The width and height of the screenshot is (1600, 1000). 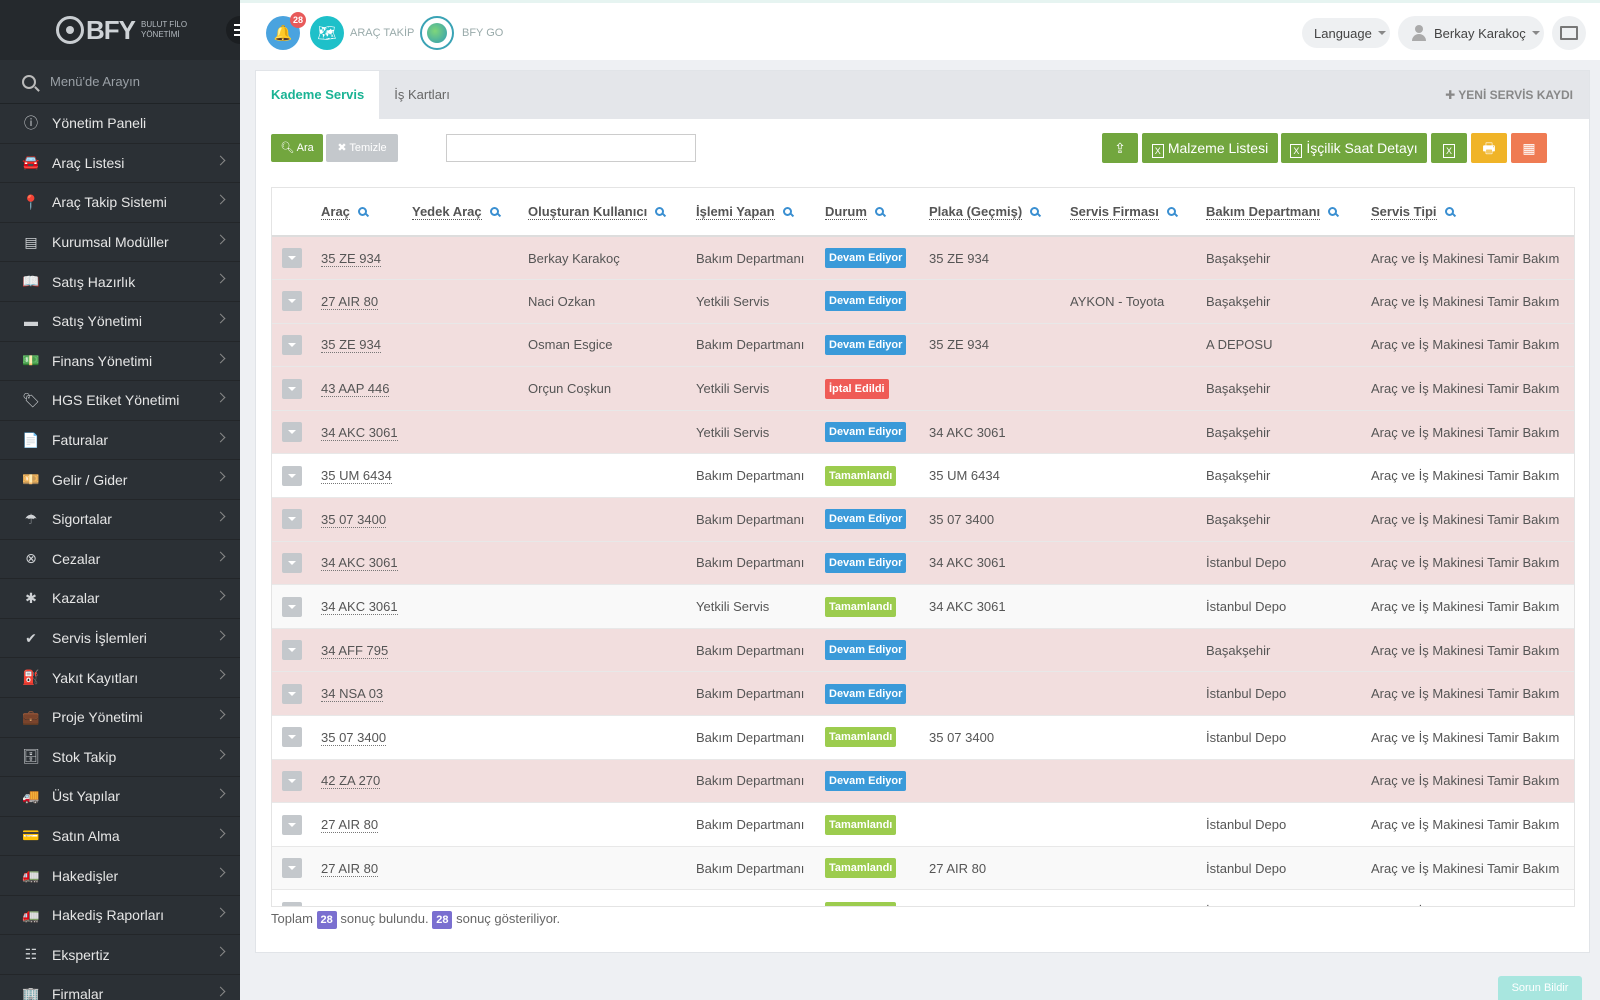 What do you see at coordinates (1540, 988) in the screenshot?
I see `report-issue-button: Sorun Bildir` at bounding box center [1540, 988].